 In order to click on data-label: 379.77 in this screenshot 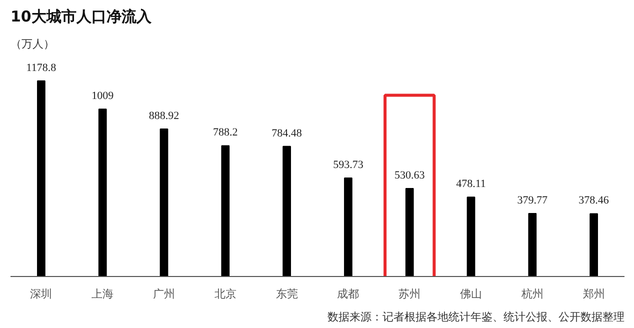, I will do `click(532, 200)`.